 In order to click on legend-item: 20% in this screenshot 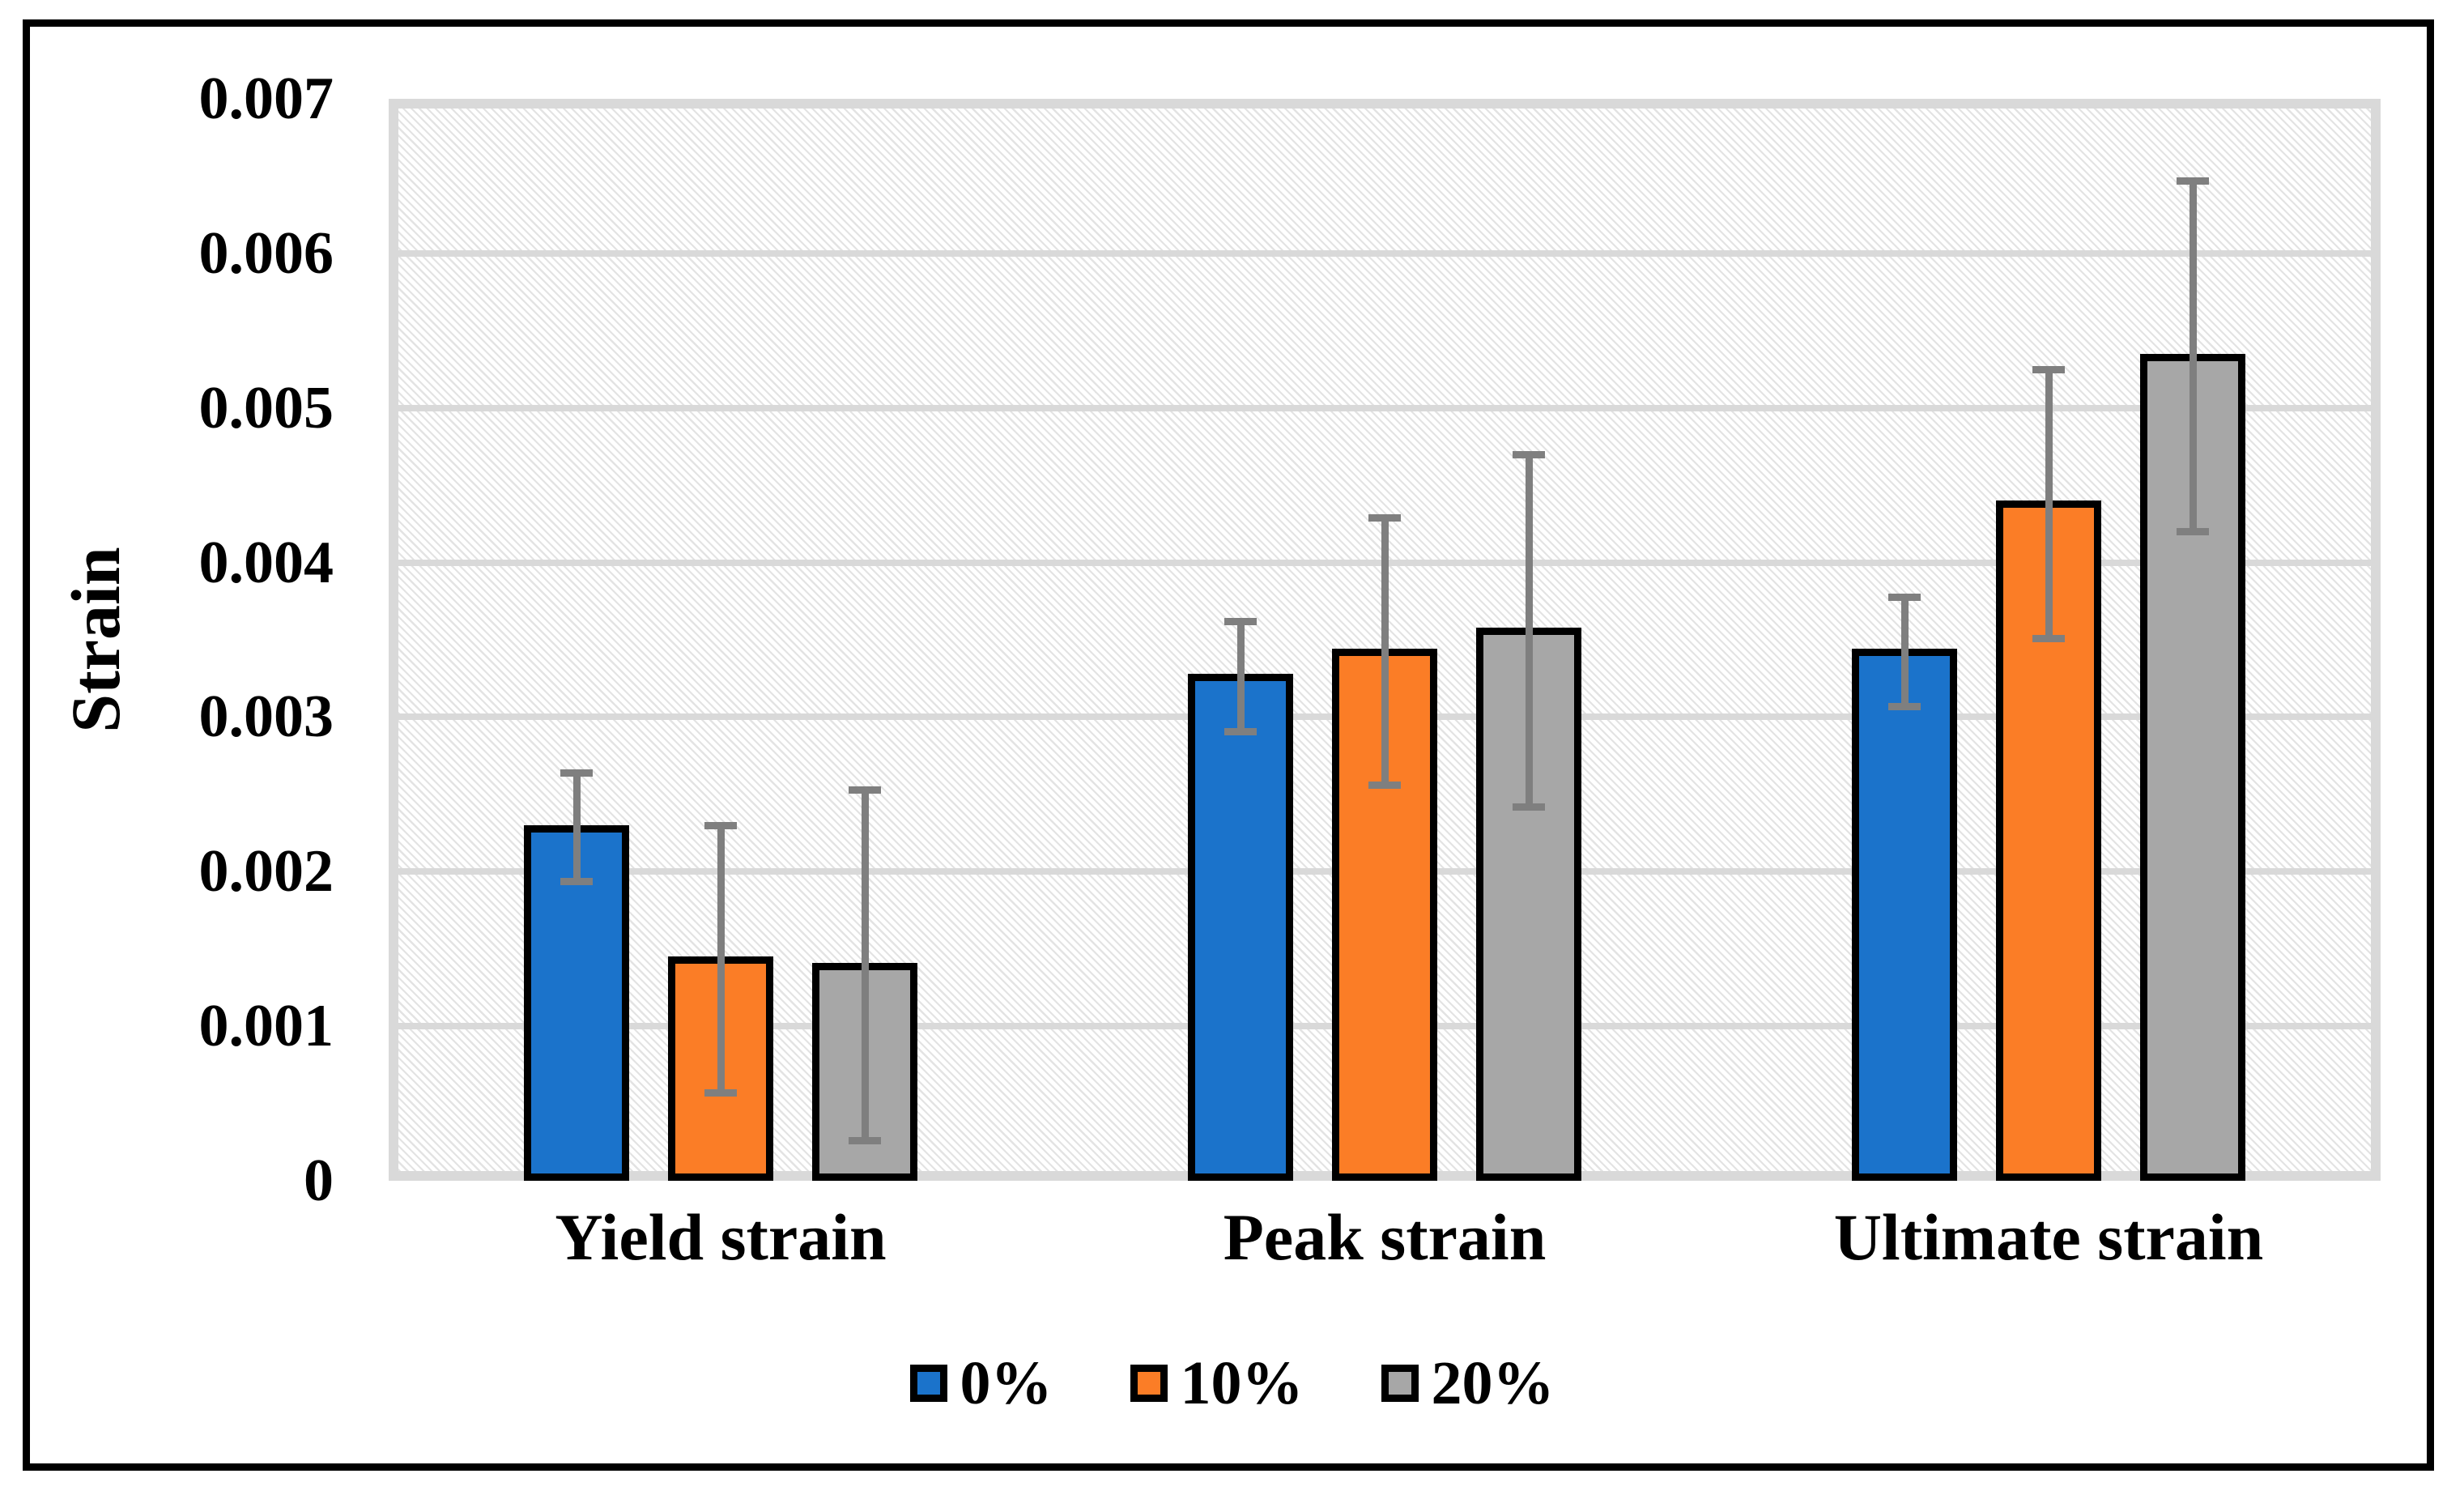, I will do `click(1468, 1383)`.